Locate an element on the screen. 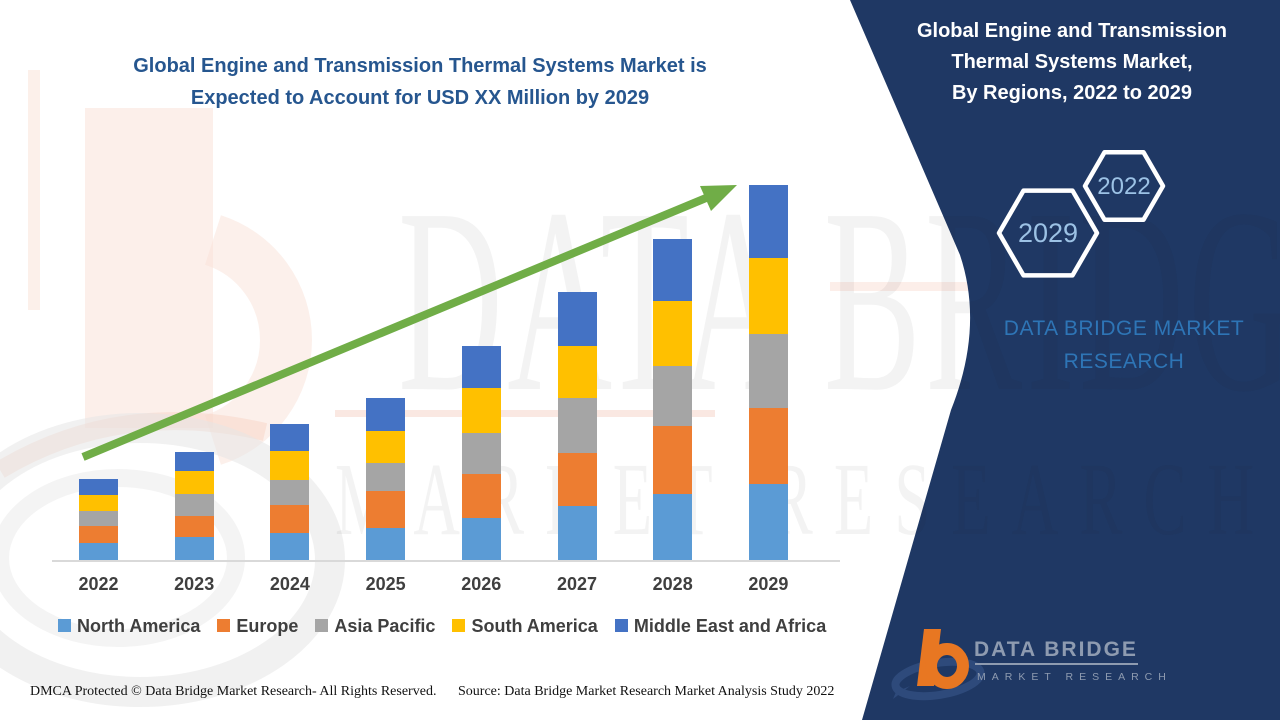 The width and height of the screenshot is (1280, 720). bar-segment-south-america-2027 is located at coordinates (577, 372).